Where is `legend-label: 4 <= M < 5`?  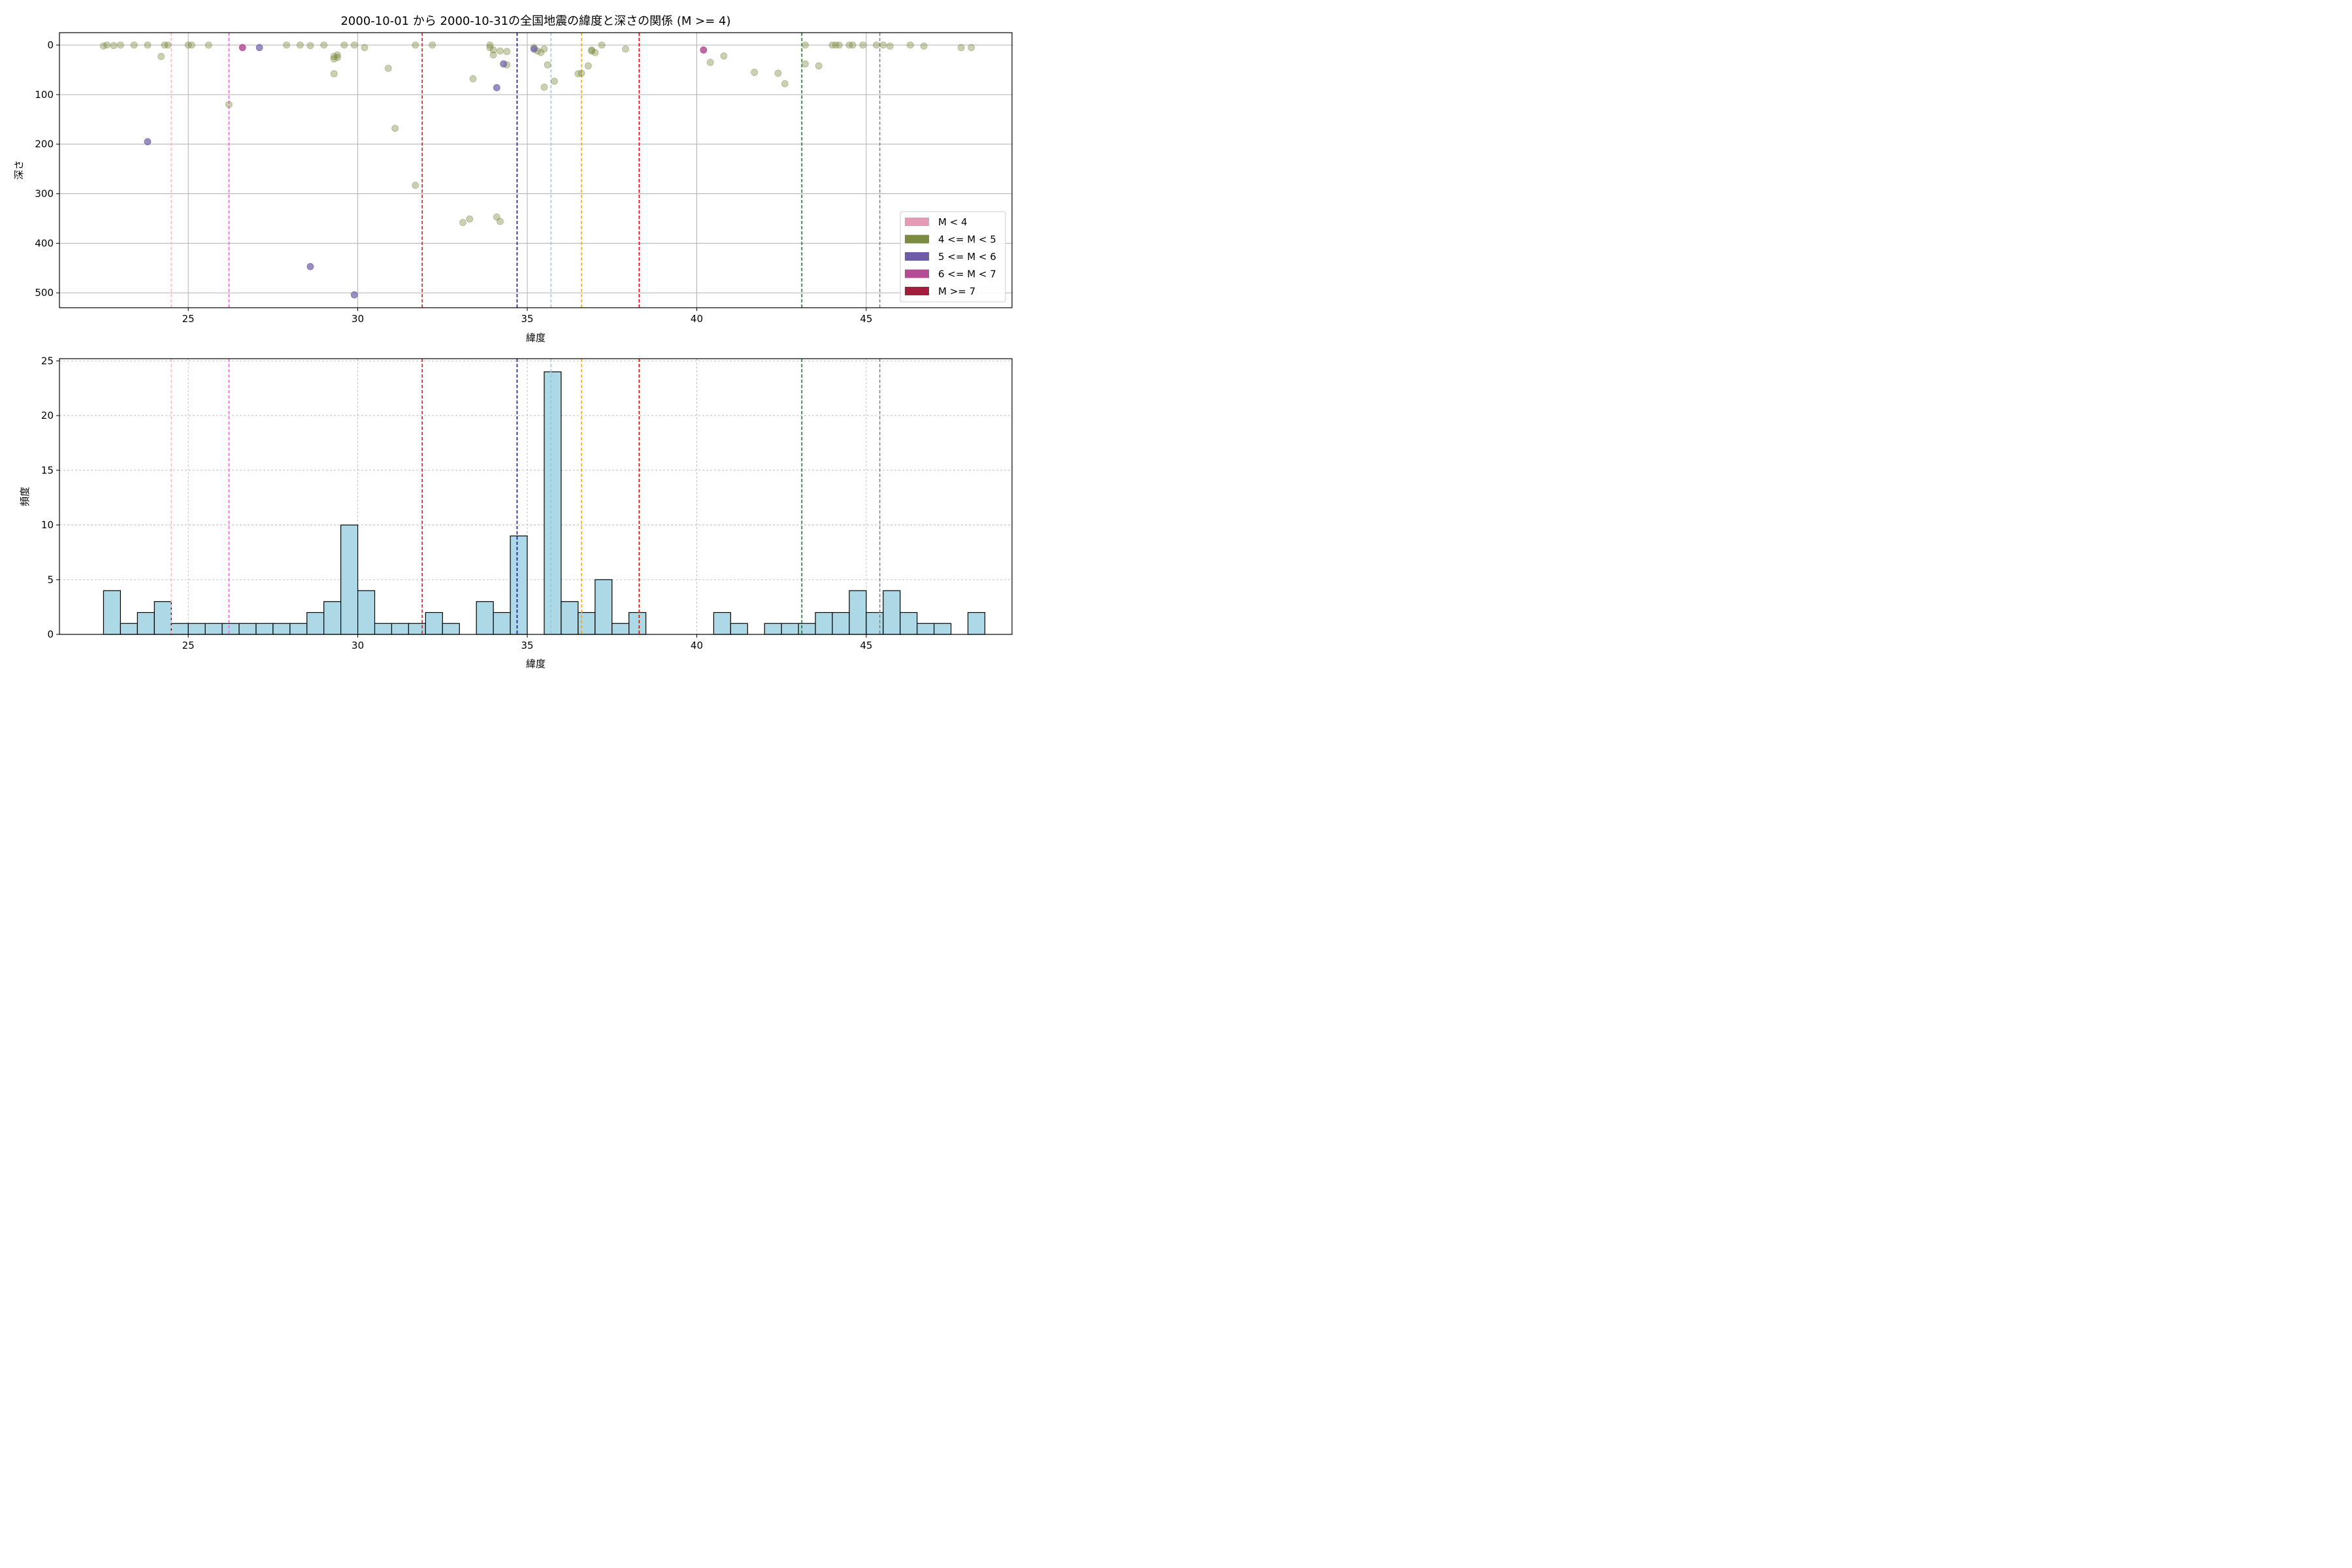 legend-label: 4 <= M < 5 is located at coordinates (967, 240).